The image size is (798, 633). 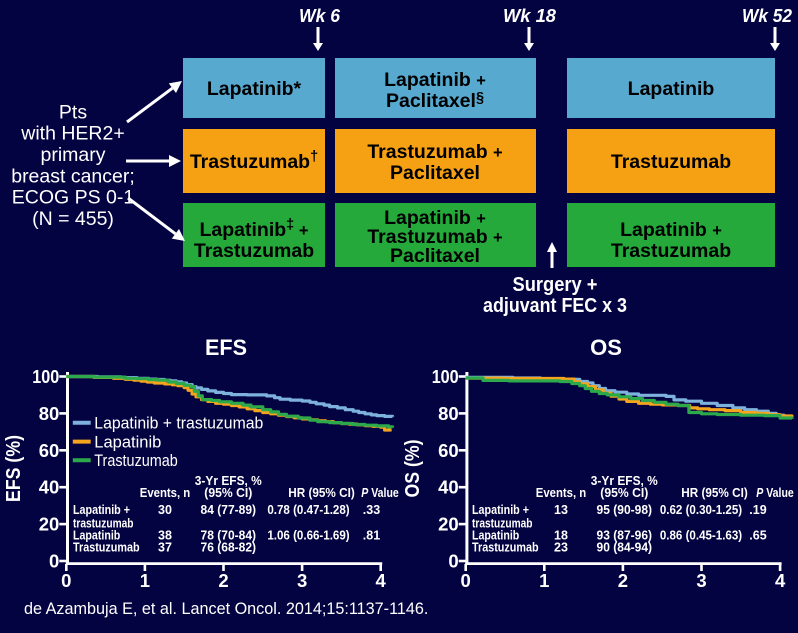 I want to click on svg-text: 37, so click(x=165, y=548).